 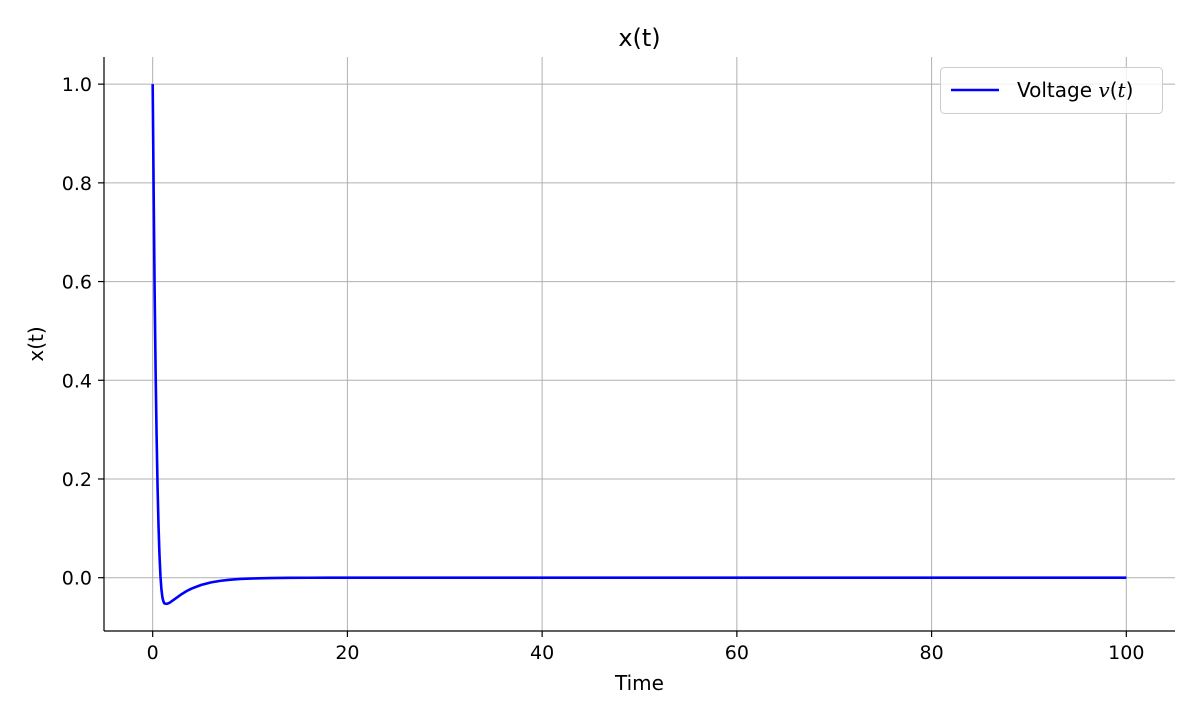 What do you see at coordinates (77, 85) in the screenshot?
I see `y-tick-label: 1.0` at bounding box center [77, 85].